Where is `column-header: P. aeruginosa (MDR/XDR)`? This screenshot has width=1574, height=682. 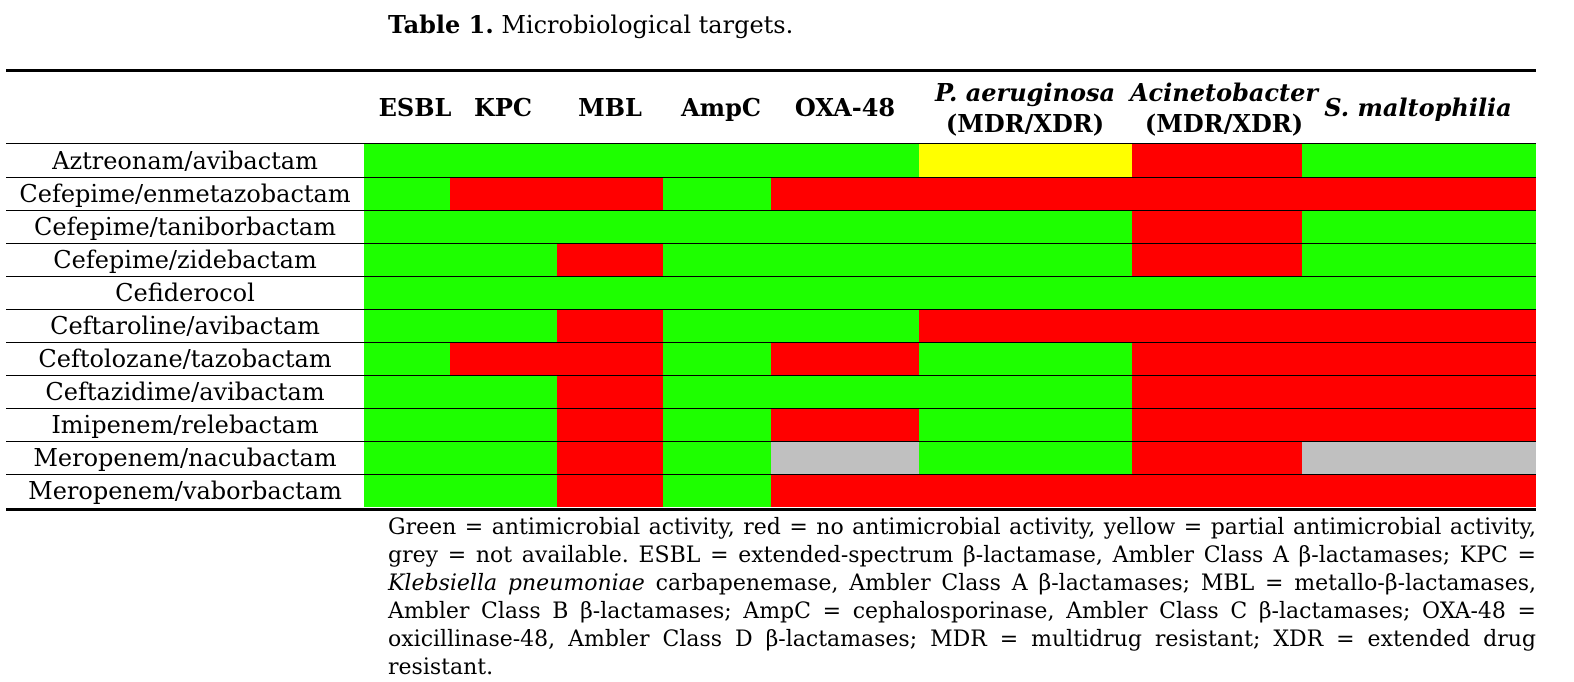
column-header: P. aeruginosa (MDR/XDR) is located at coordinates (1025, 107).